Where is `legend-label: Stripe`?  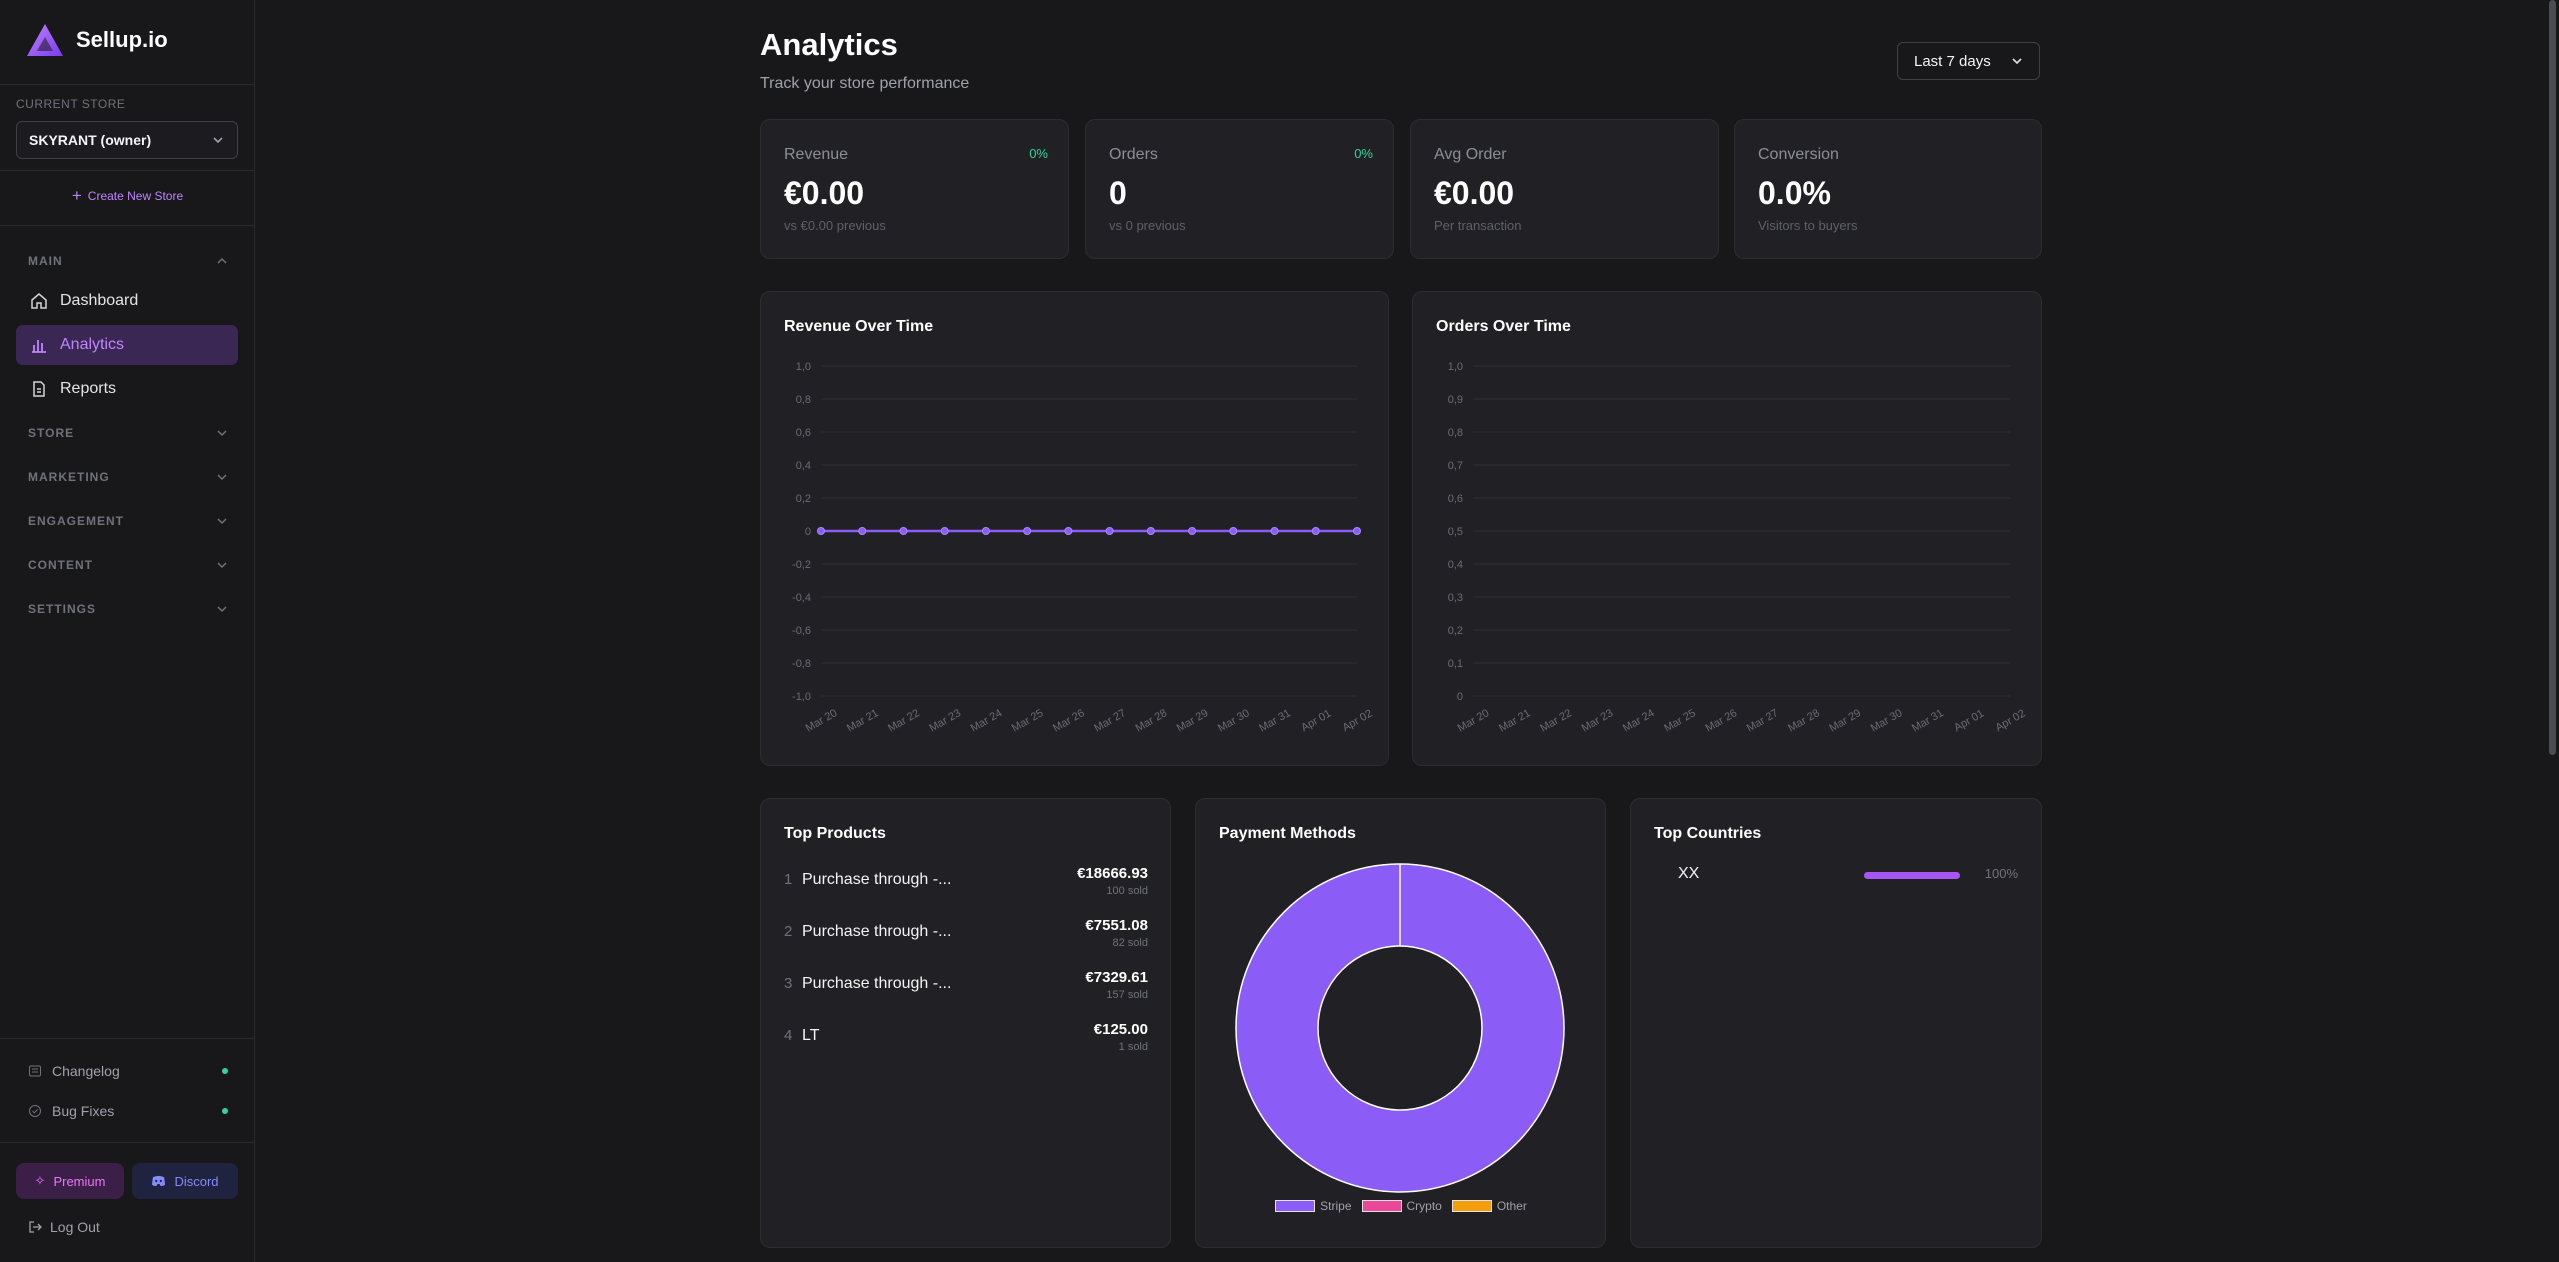
legend-label: Stripe is located at coordinates (1336, 1206).